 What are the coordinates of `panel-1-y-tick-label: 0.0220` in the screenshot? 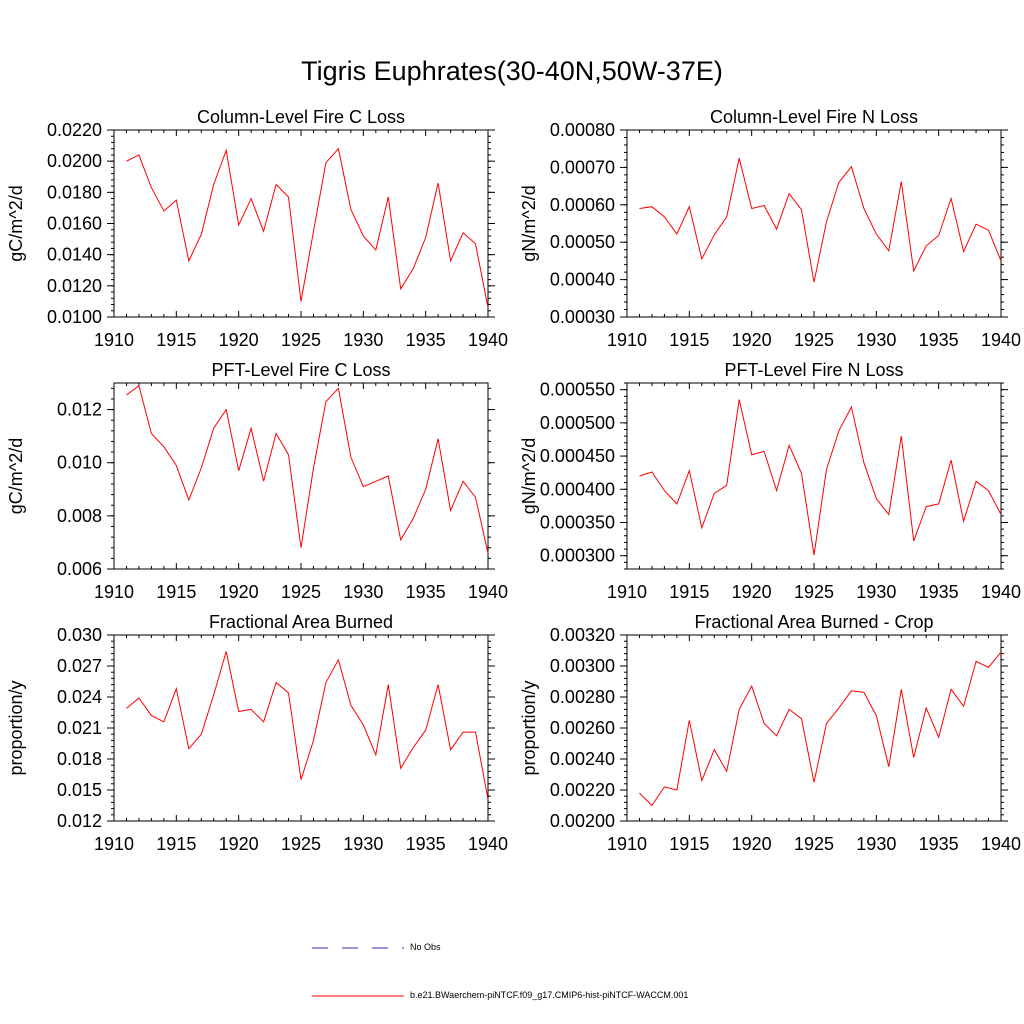 It's located at (74, 130).